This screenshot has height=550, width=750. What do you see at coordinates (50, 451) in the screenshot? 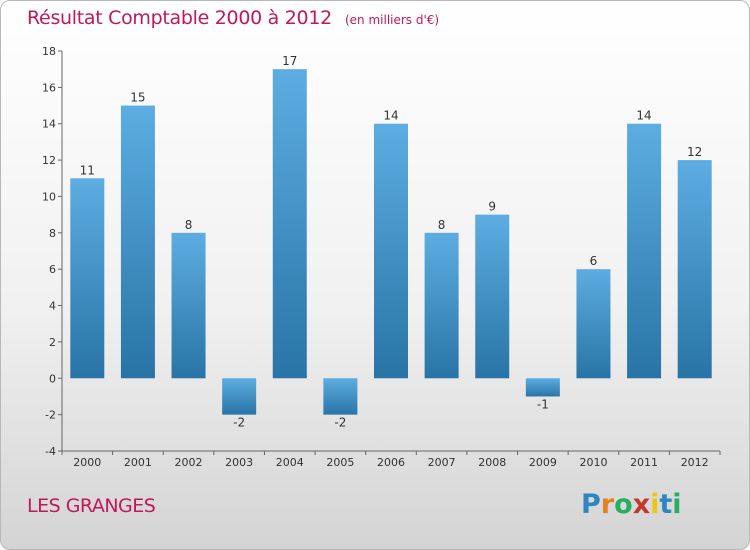
I see `y-tick-label: -4` at bounding box center [50, 451].